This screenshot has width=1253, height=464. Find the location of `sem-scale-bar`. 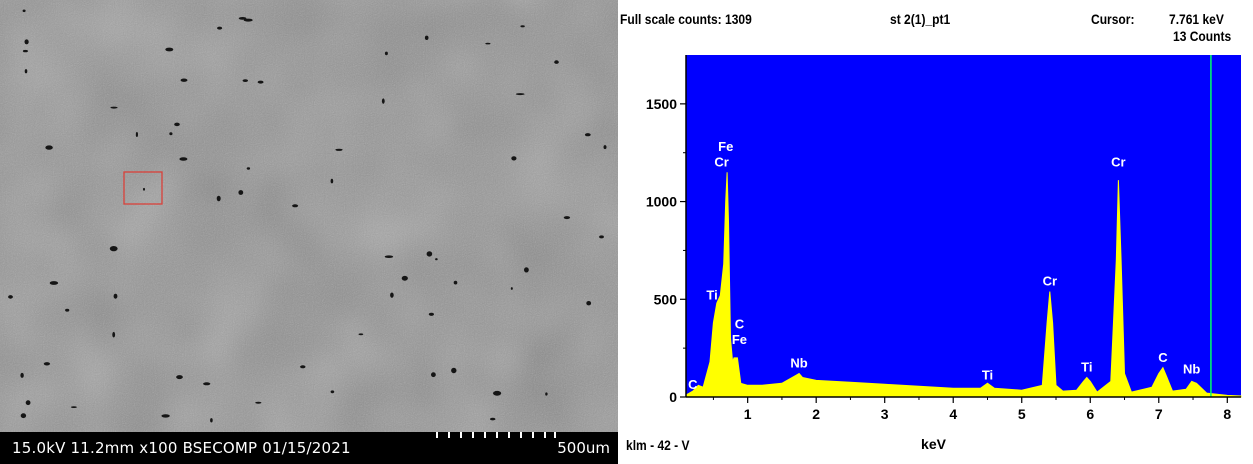

sem-scale-bar is located at coordinates (496, 435).